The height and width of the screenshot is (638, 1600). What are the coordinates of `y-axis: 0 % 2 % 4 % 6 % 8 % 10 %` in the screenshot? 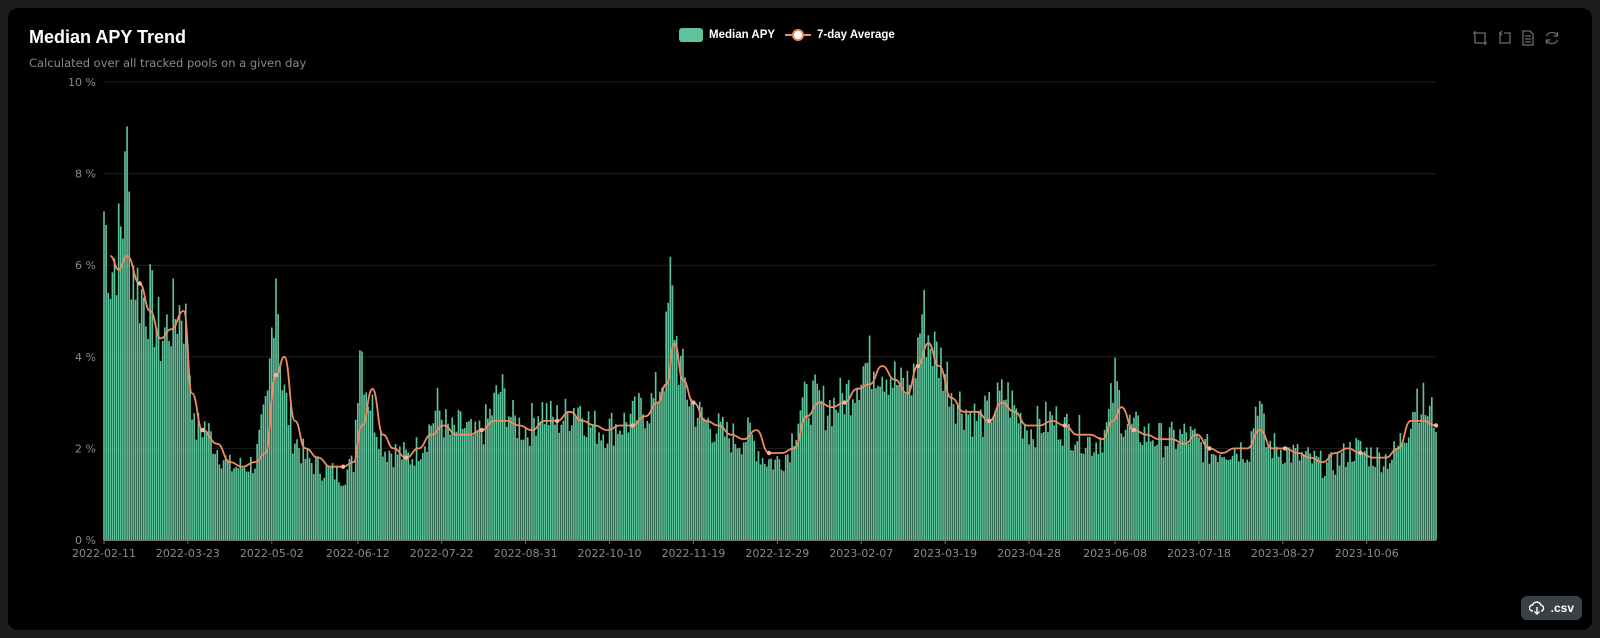 It's located at (82, 311).